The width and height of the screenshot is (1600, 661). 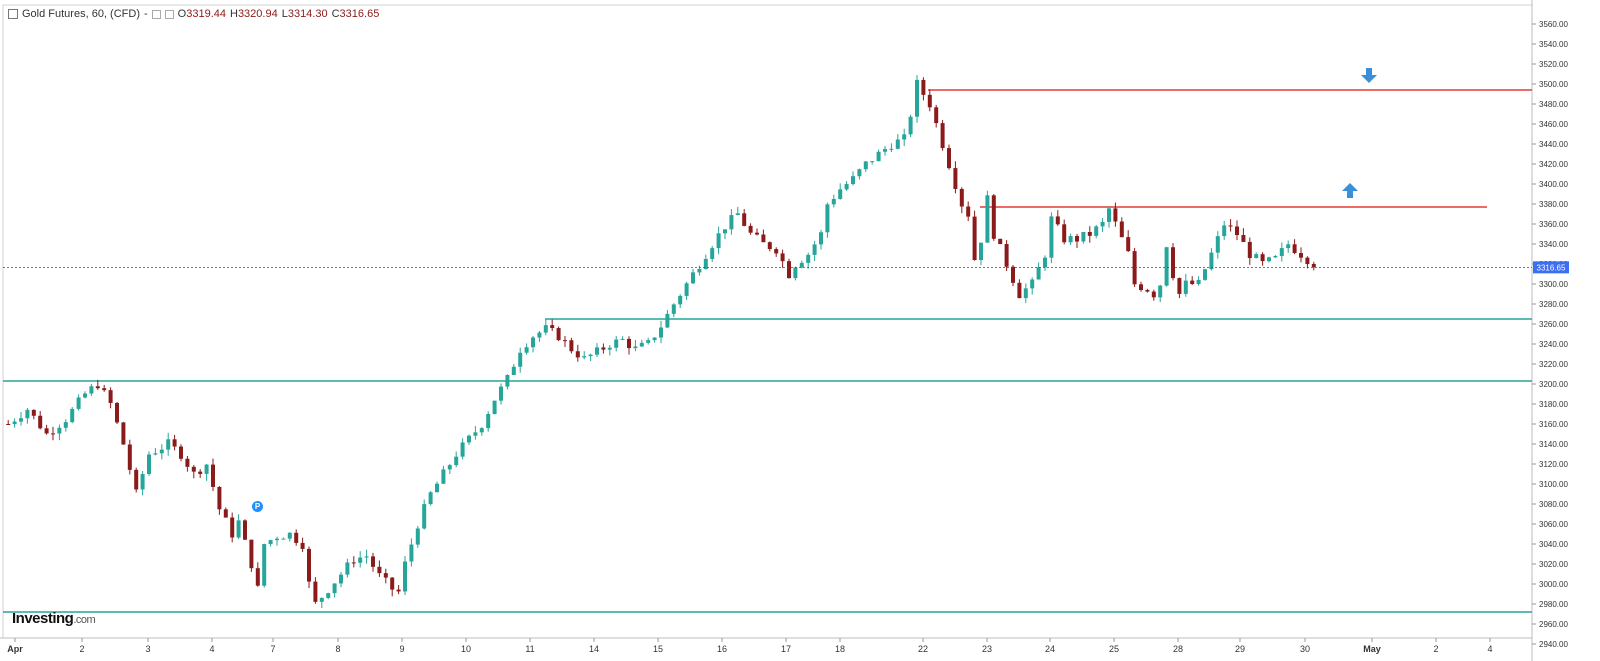 What do you see at coordinates (401, 649) in the screenshot?
I see `x-tick-label: 9` at bounding box center [401, 649].